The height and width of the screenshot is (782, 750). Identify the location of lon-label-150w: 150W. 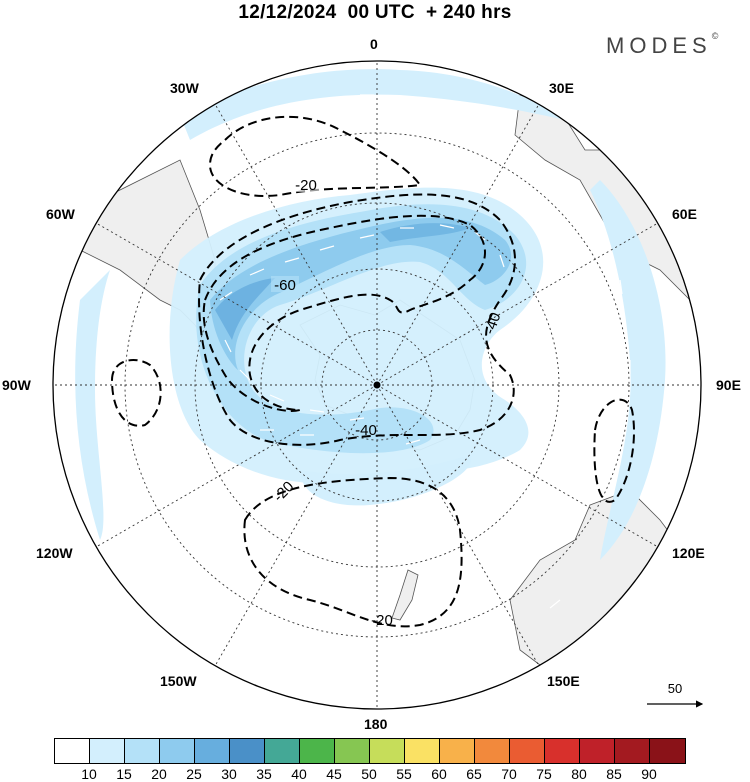
(178, 681).